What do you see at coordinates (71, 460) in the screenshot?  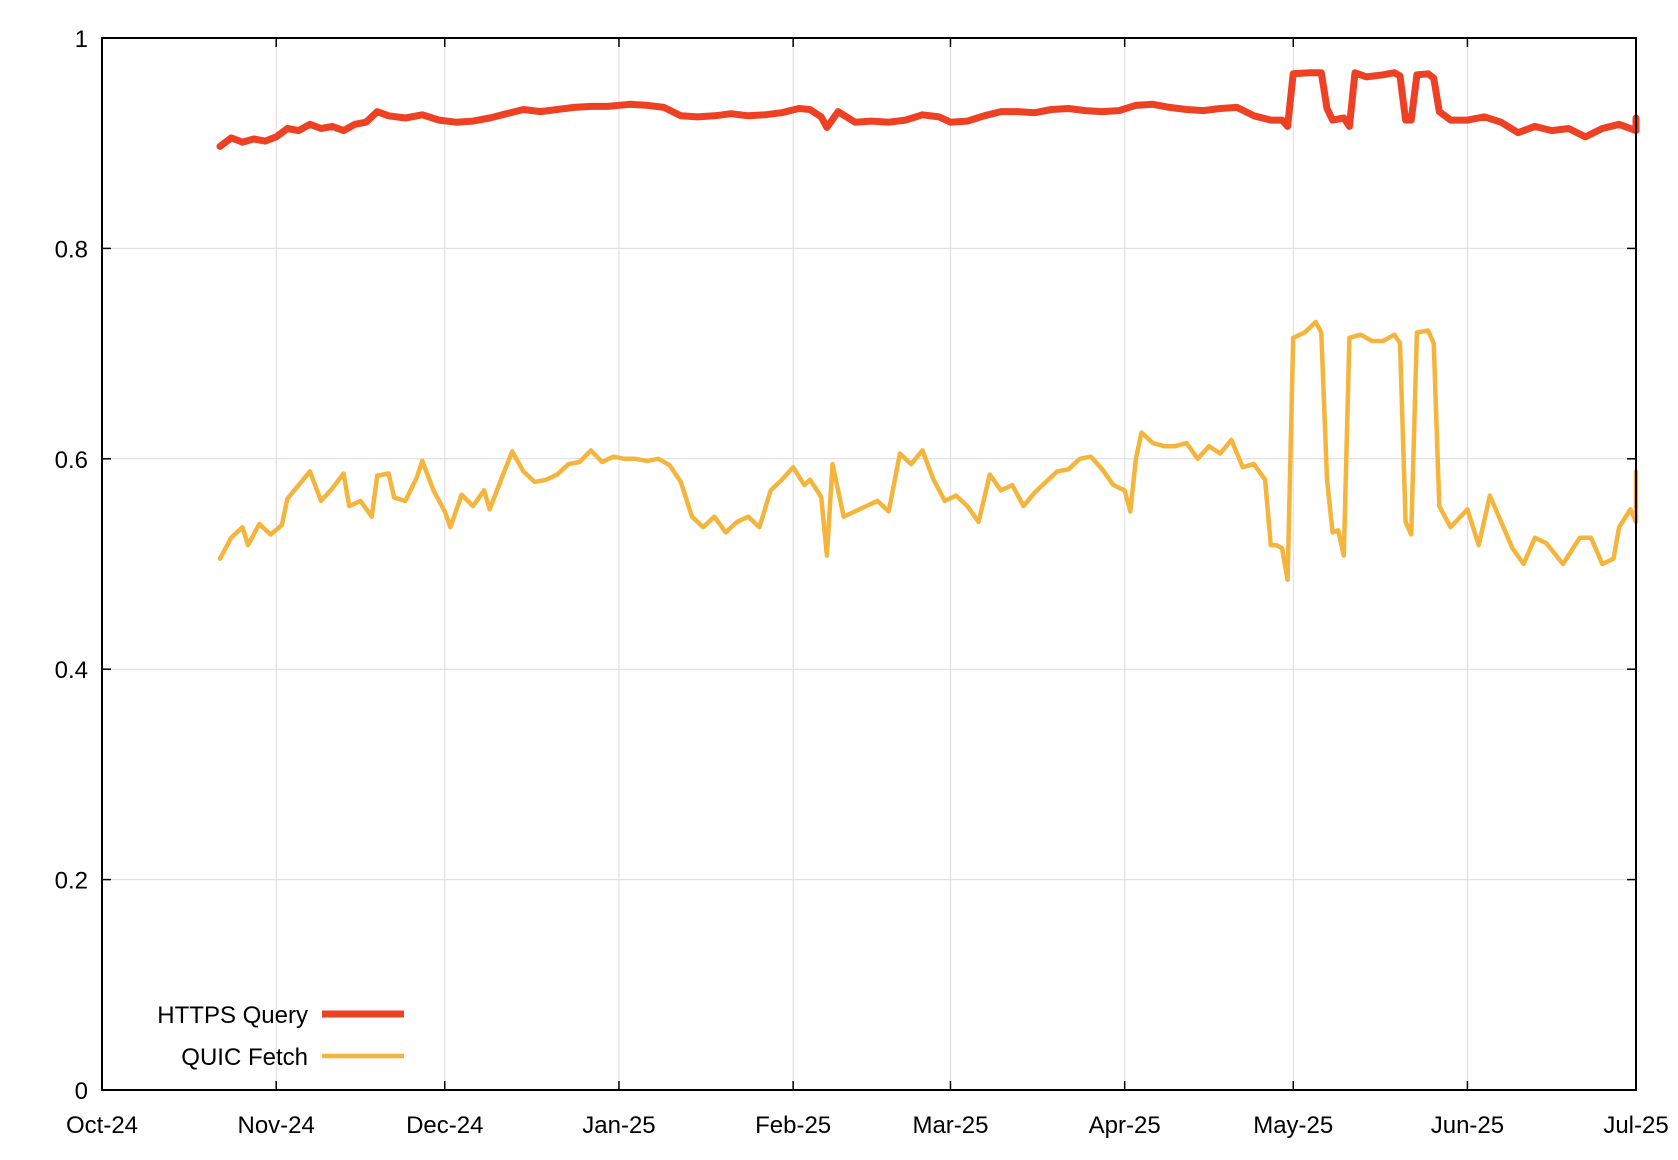 I see `y-tick-label: 0.6` at bounding box center [71, 460].